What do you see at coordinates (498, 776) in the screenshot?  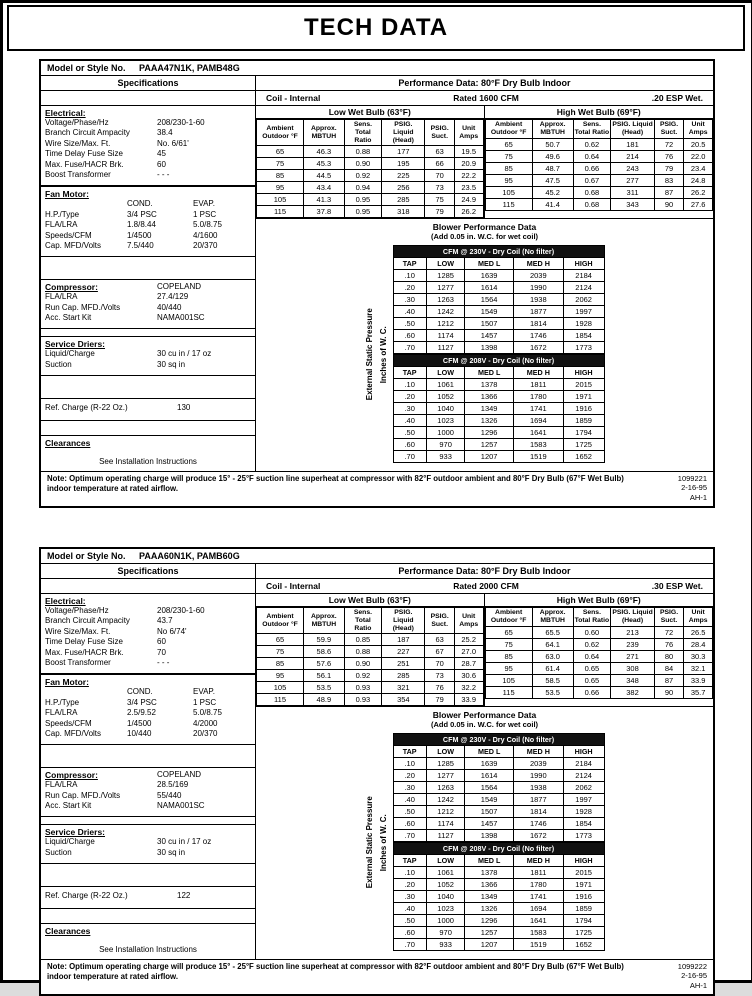 I see `table-row: .20 1277 1614 1990 2124` at bounding box center [498, 776].